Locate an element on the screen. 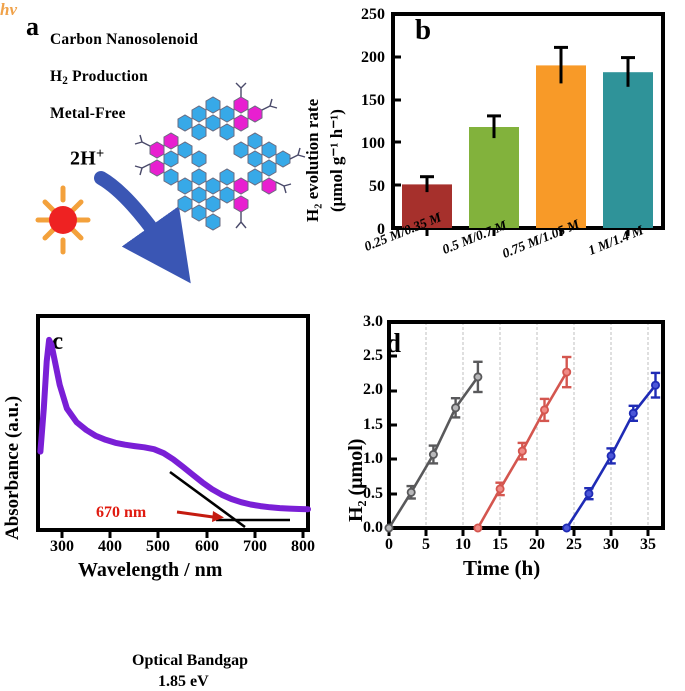 The width and height of the screenshot is (685, 691). b-error-bars is located at coordinates (527, 119).